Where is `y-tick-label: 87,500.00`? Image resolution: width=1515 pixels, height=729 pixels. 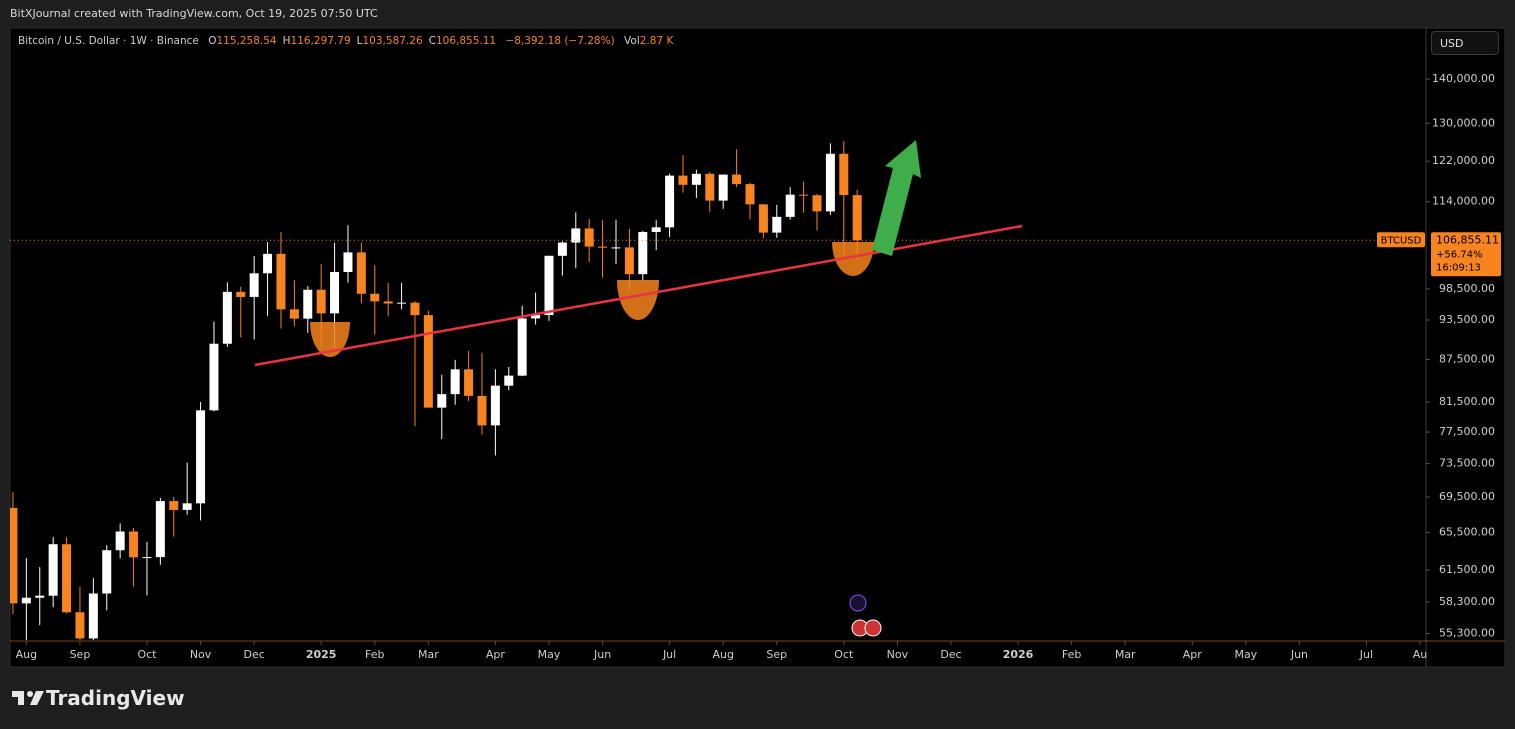
y-tick-label: 87,500.00 is located at coordinates (1467, 359).